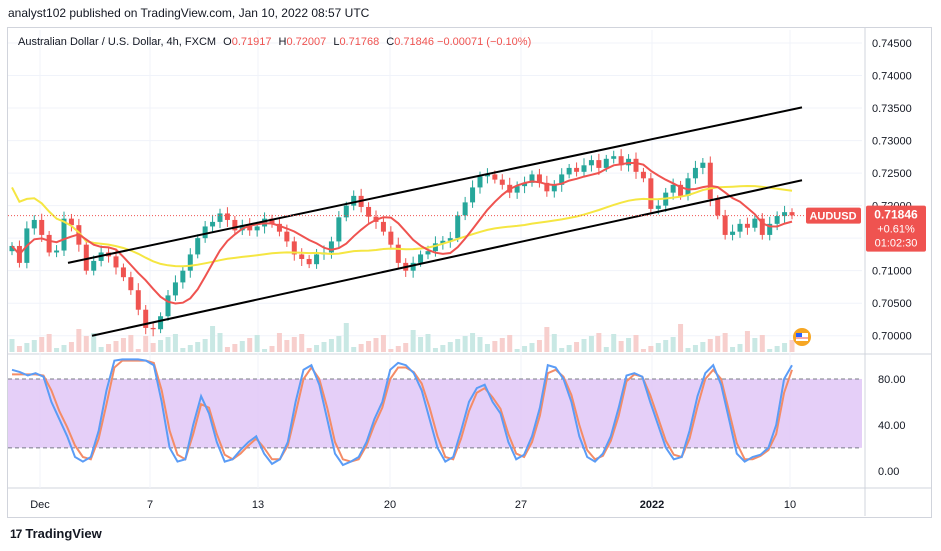 The width and height of the screenshot is (941, 551). I want to click on stoch-tick-label: 80.00, so click(892, 380).